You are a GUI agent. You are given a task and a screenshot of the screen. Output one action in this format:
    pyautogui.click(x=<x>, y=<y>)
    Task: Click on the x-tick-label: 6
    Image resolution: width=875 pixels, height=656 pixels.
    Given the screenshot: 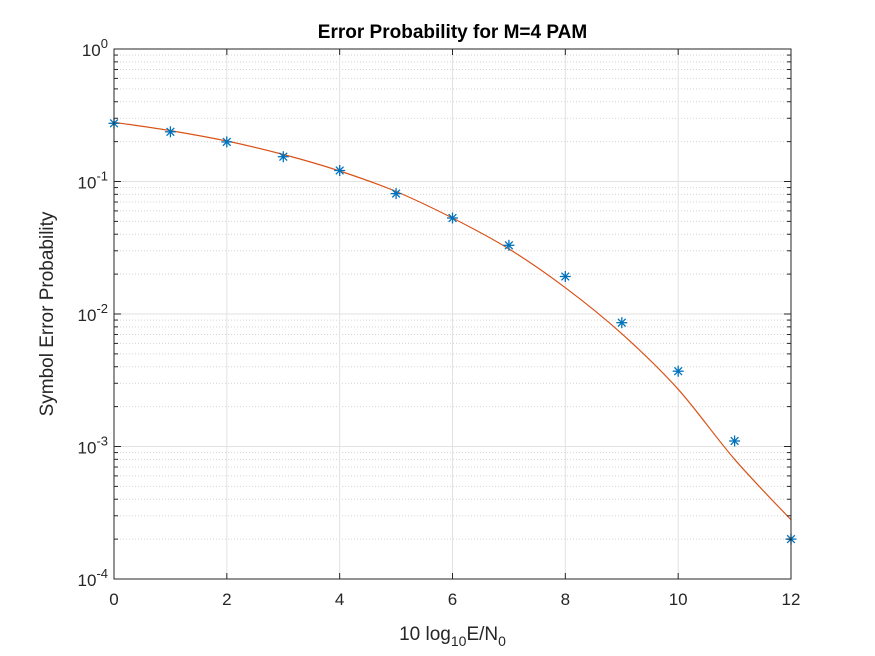 What is the action you would take?
    pyautogui.click(x=452, y=599)
    